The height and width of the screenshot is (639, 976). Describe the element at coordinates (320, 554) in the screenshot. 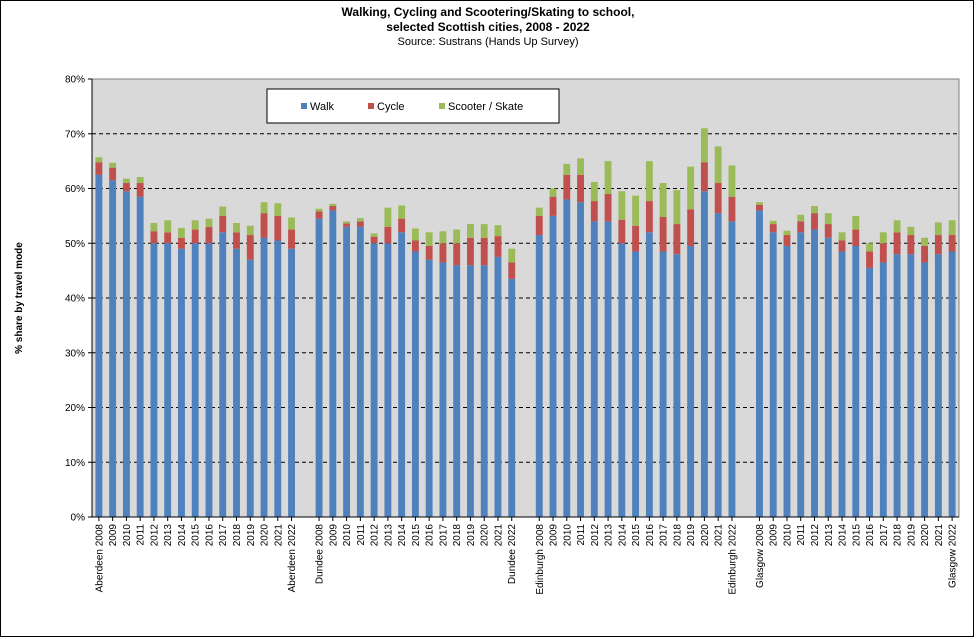

I see `x-tick-label: Dundee 2008` at that location.